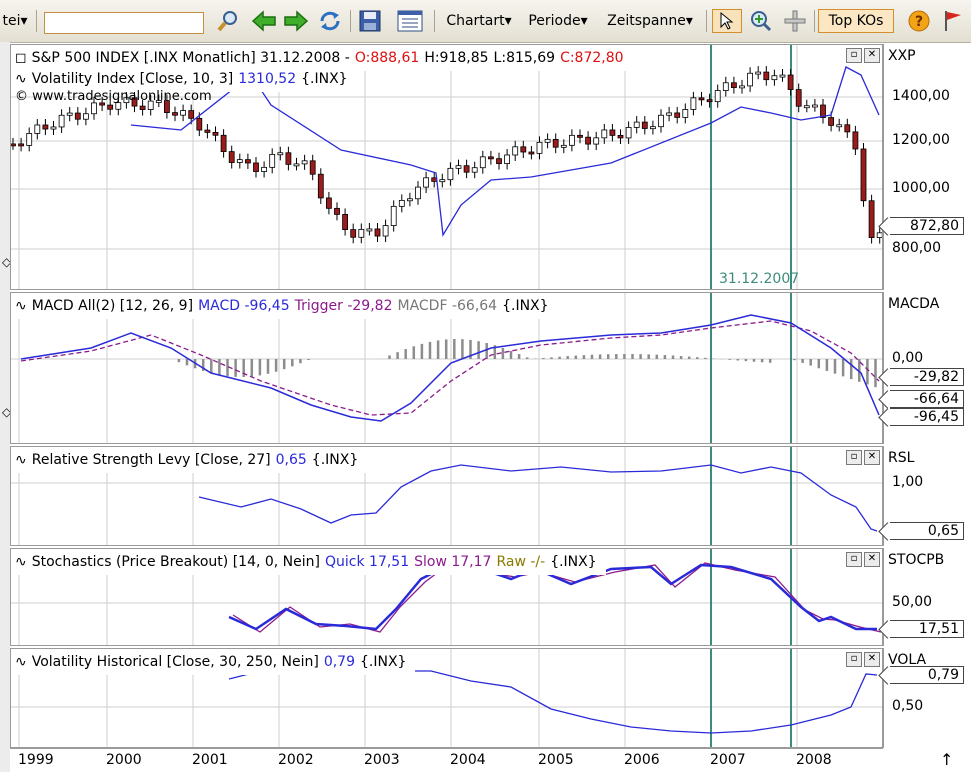 The image size is (971, 773). Describe the element at coordinates (410, 21) in the screenshot. I see `list-icon` at that location.